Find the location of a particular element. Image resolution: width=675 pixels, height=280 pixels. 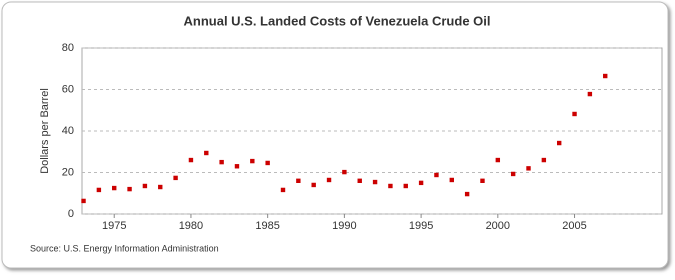

y-tick-label: 40 is located at coordinates (68, 131).